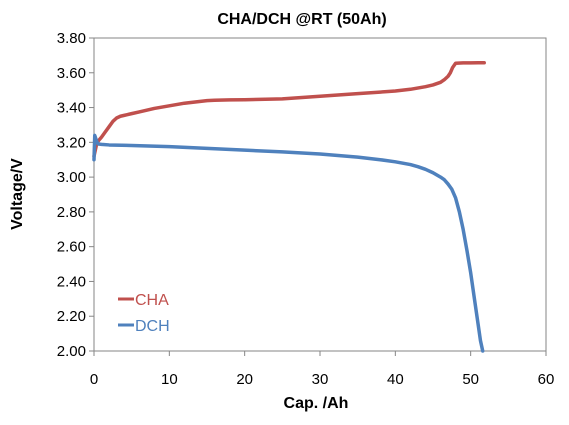 Image resolution: width=569 pixels, height=425 pixels. What do you see at coordinates (470, 379) in the screenshot?
I see `x-tick-label: 50` at bounding box center [470, 379].